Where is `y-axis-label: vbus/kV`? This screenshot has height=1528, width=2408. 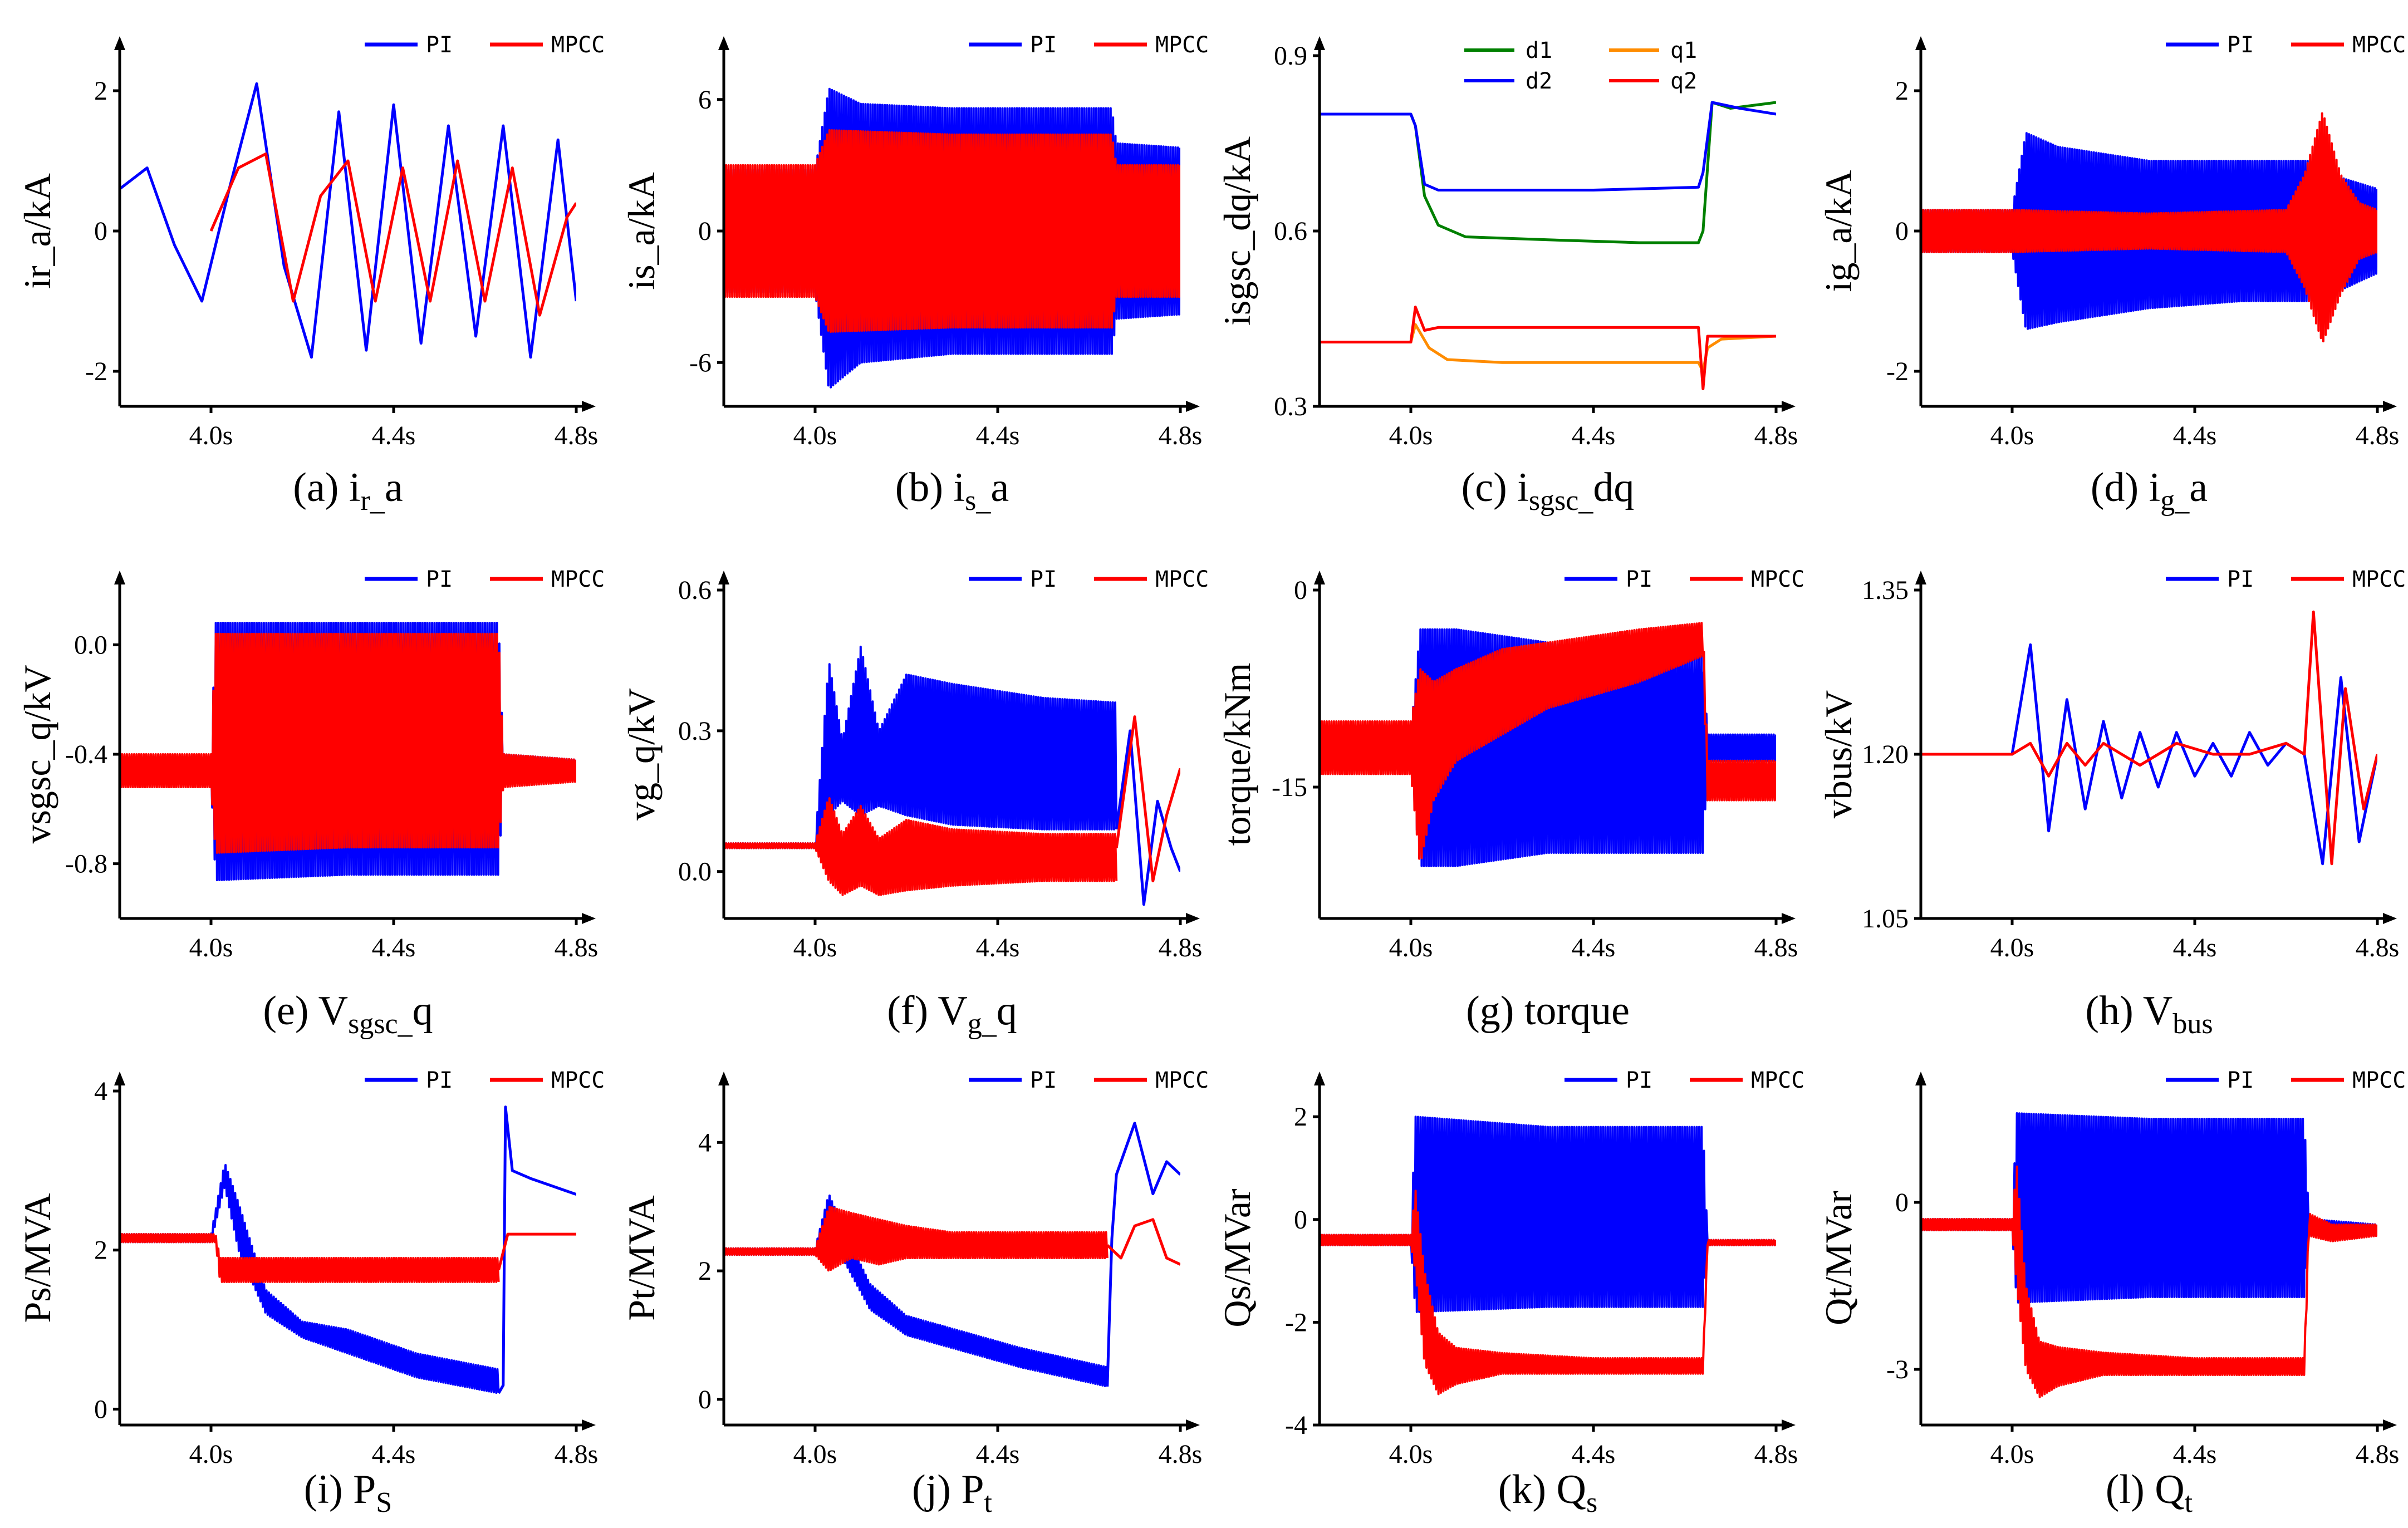 y-axis-label: vbus/kV is located at coordinates (1838, 754).